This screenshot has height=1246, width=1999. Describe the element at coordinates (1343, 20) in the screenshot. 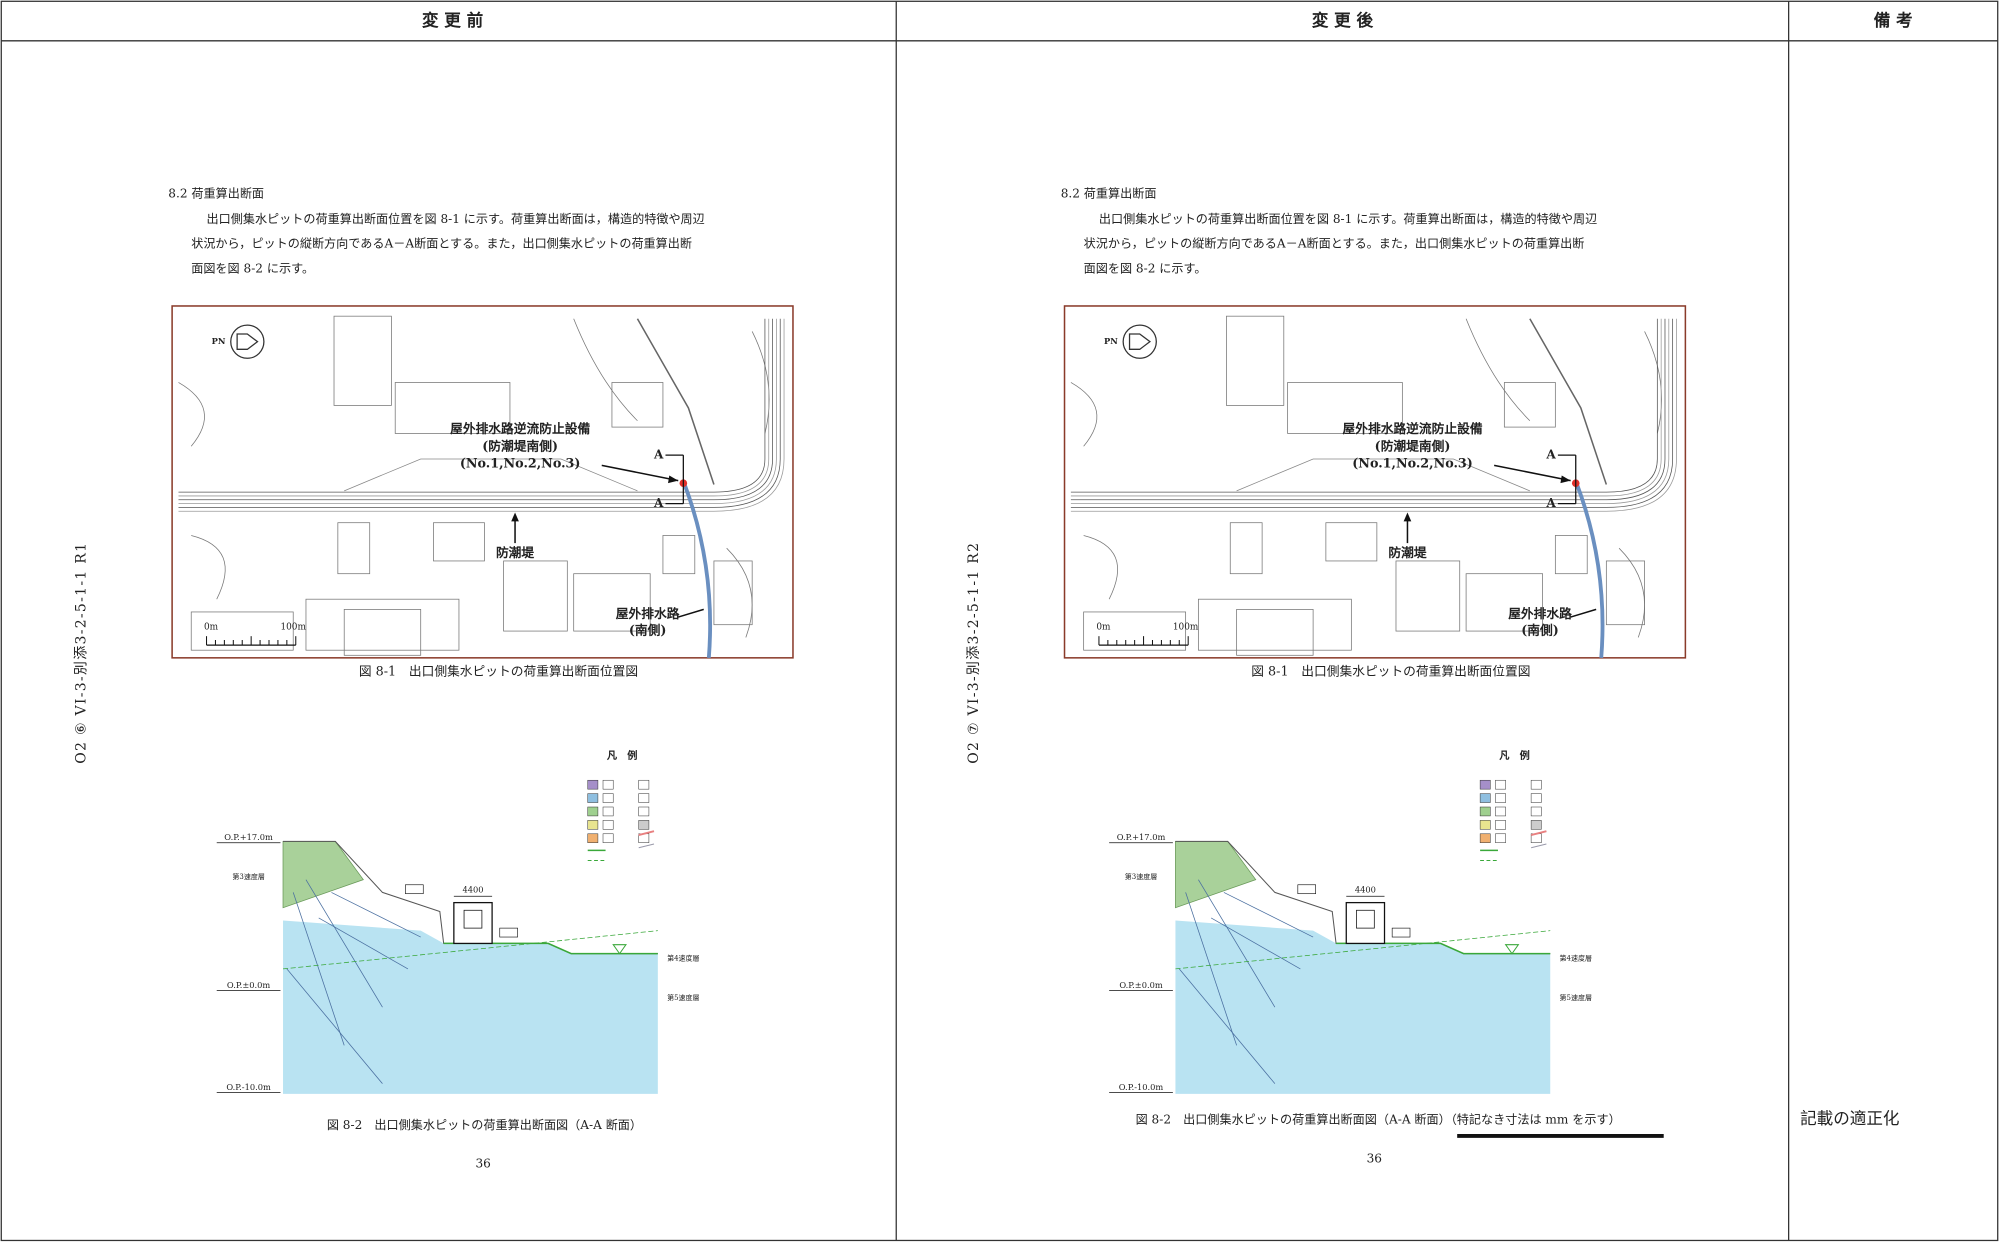

I see `header-cell: 変 更 後` at that location.